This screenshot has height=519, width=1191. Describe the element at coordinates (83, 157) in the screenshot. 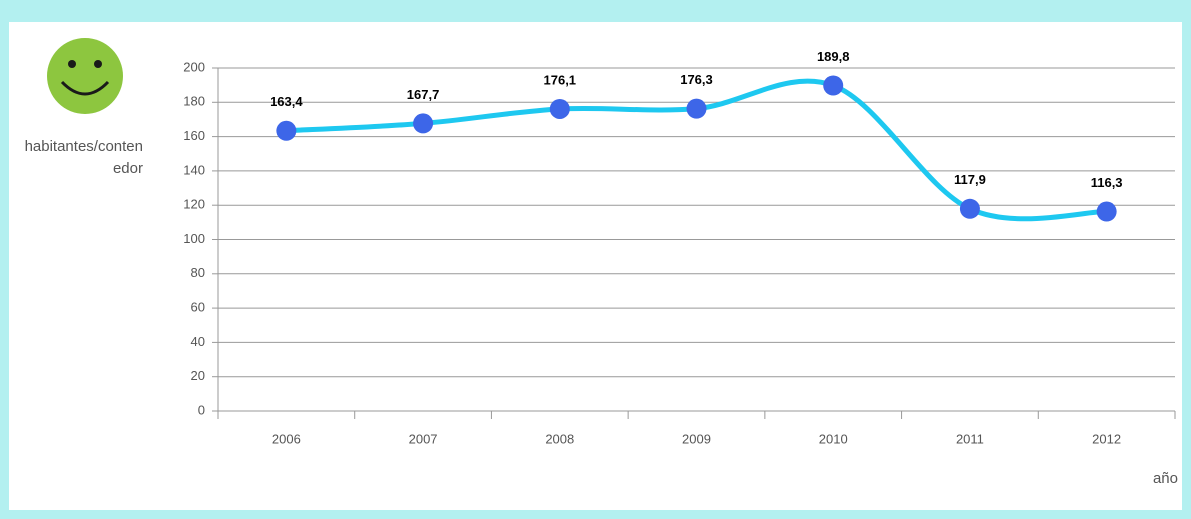

I see `y-axis-label: habitantes/contenedor` at that location.